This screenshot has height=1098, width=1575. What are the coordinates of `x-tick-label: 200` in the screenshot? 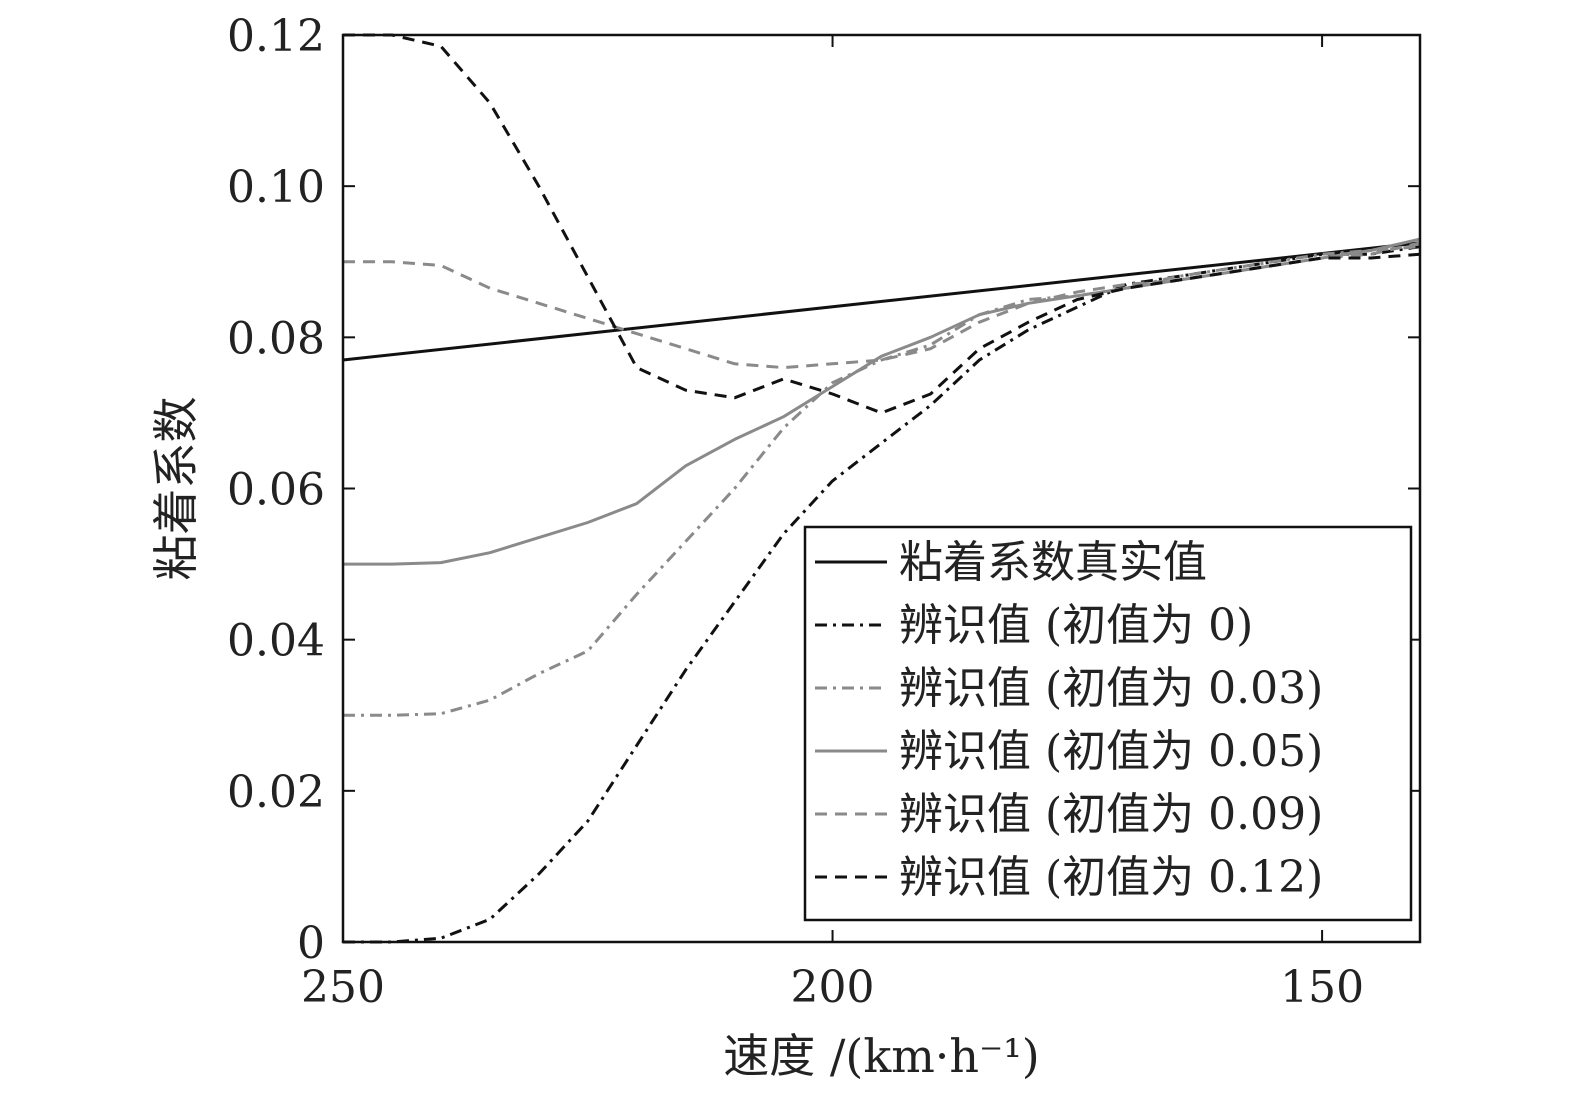 It's located at (833, 987).